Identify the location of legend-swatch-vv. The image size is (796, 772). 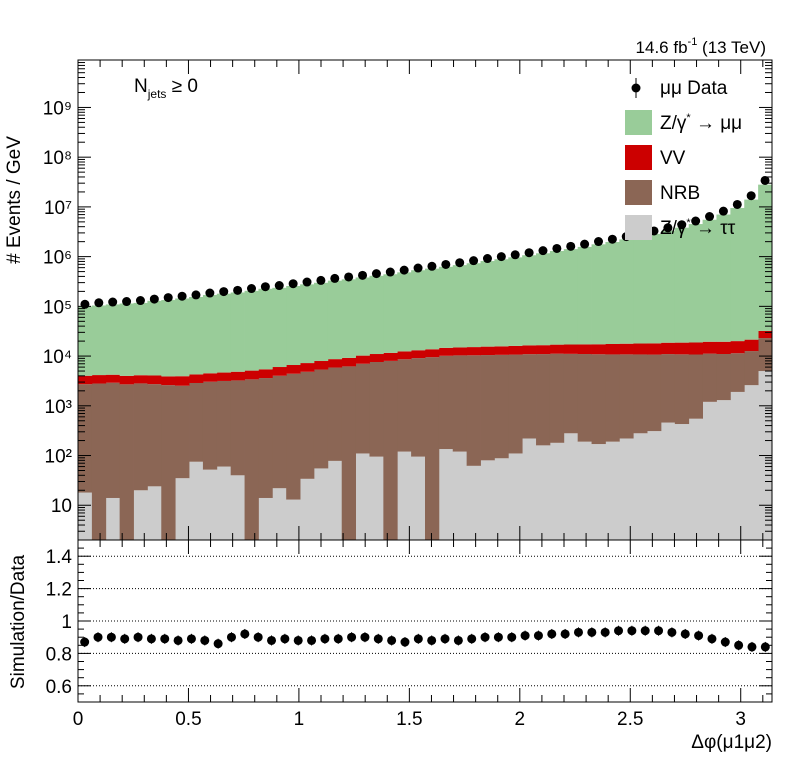
(638, 157).